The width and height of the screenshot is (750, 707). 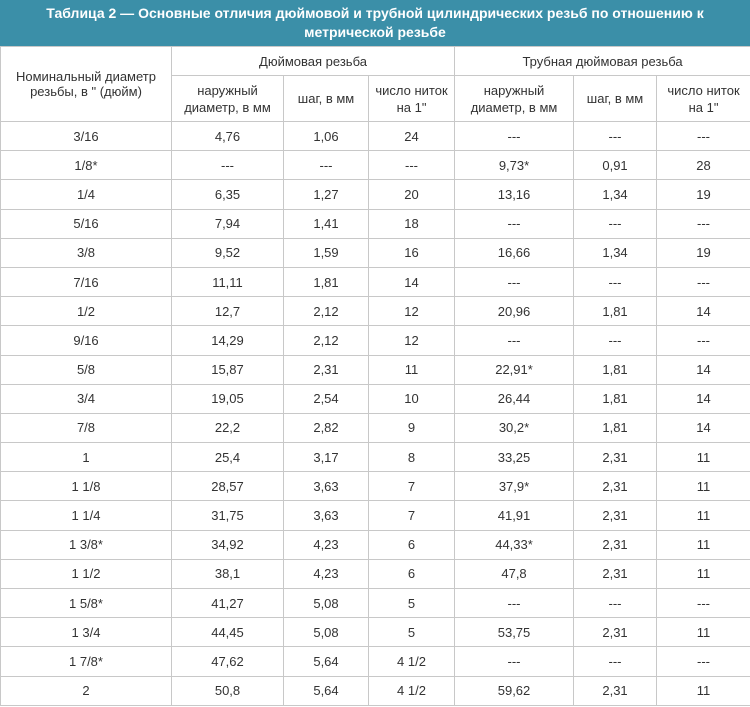 What do you see at coordinates (326, 428) in the screenshot?
I see `table-cell: 2,82` at bounding box center [326, 428].